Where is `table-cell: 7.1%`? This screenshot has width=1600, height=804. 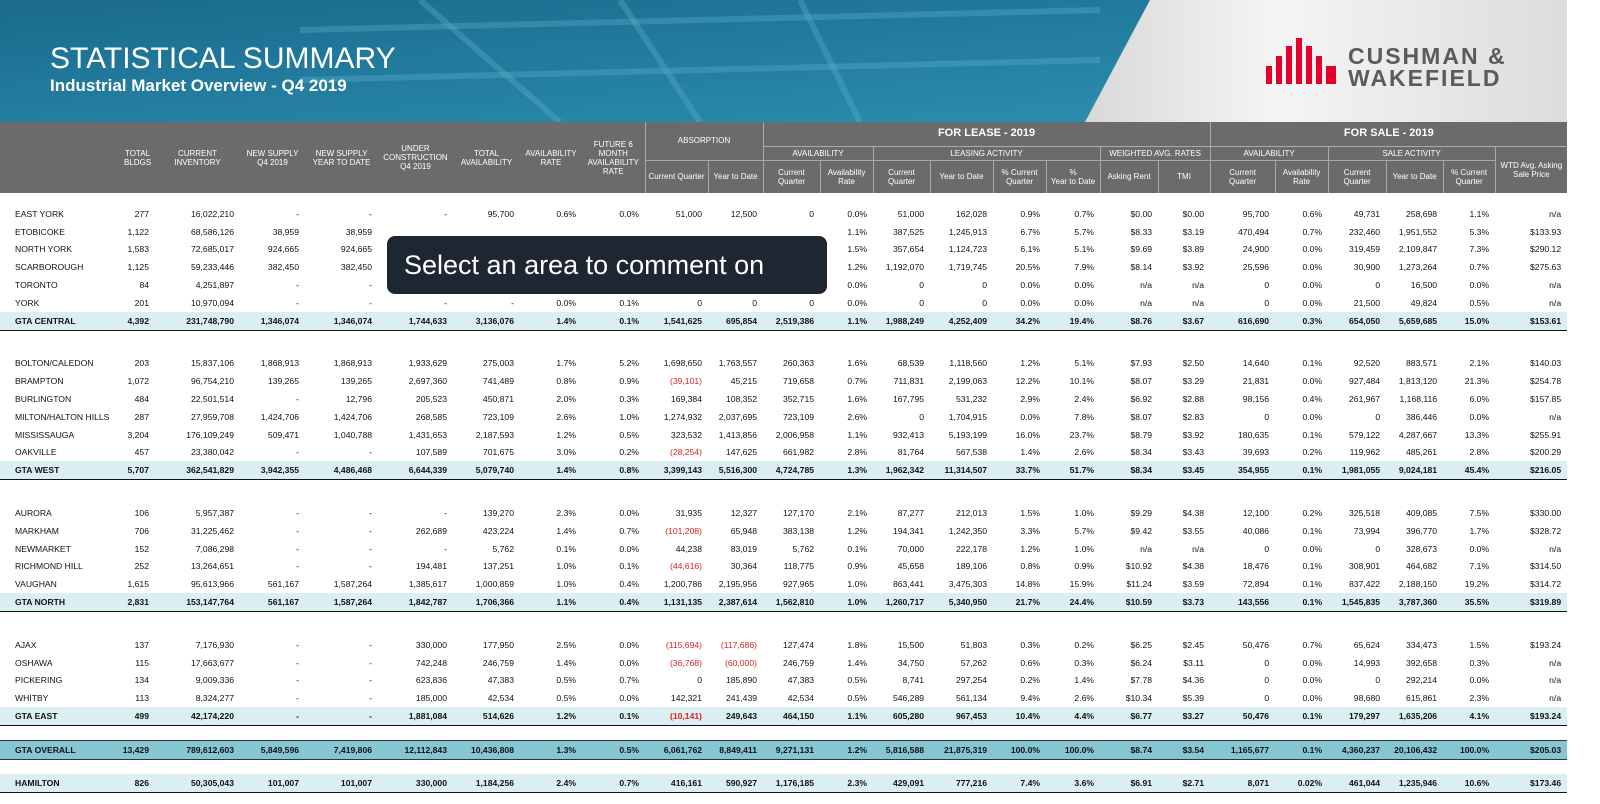
table-cell: 7.1% is located at coordinates (1479, 566).